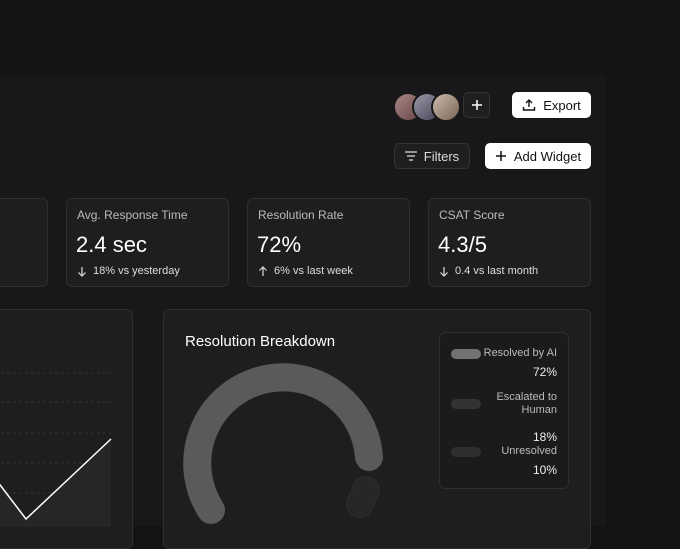  Describe the element at coordinates (526, 403) in the screenshot. I see `legend-label: Escalated to Human` at that location.